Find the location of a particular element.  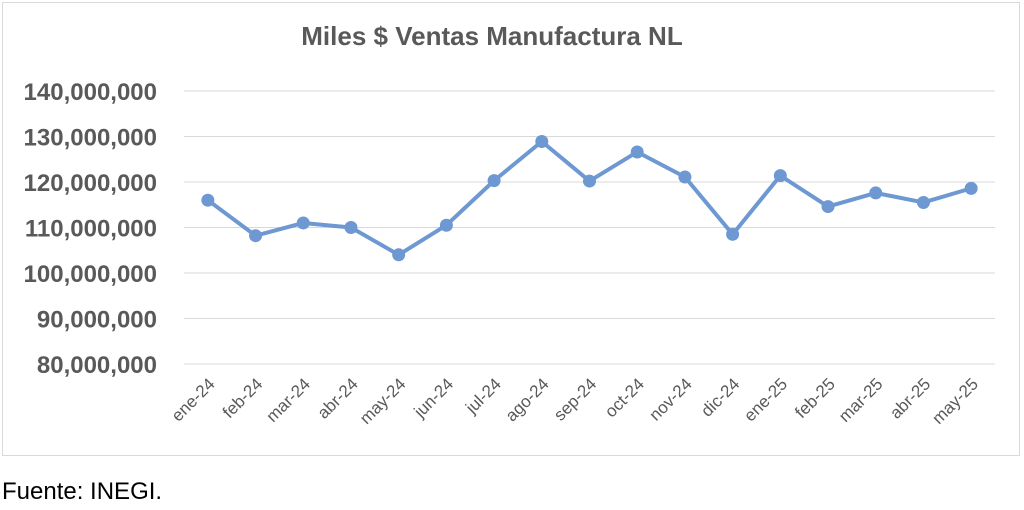

y-tick-label: 90,000,000 is located at coordinates (97, 320).